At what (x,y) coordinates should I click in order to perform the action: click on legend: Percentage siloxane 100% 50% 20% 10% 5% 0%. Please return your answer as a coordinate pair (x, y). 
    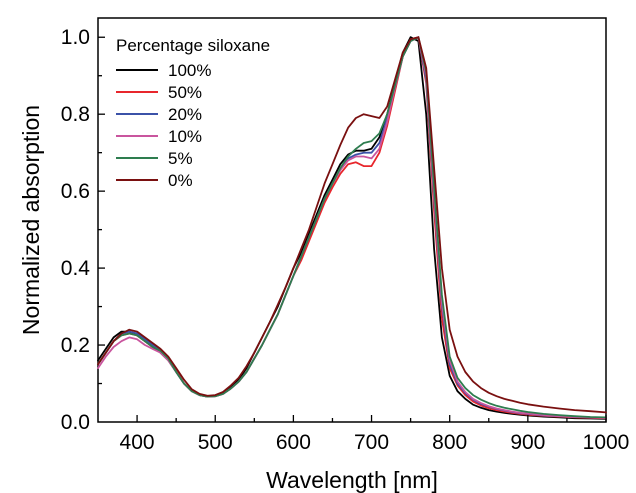
    Looking at the image, I should click on (193, 113).